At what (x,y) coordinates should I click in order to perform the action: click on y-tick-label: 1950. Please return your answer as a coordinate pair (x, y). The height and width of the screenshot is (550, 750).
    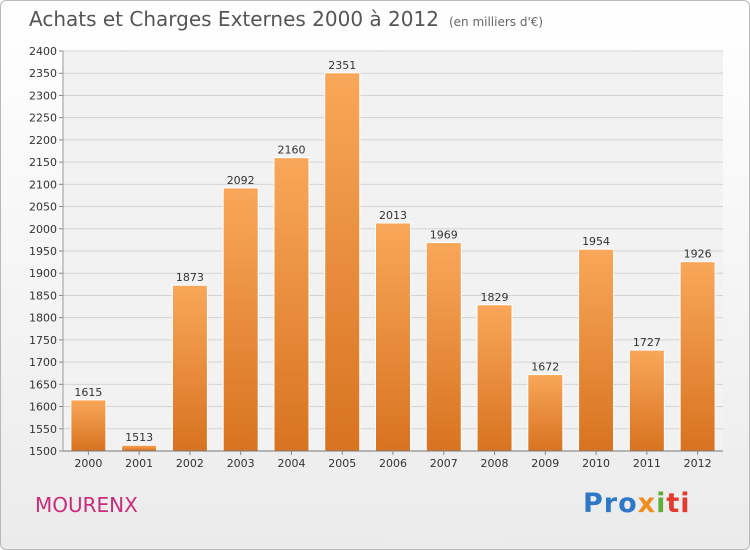
    Looking at the image, I should click on (43, 251).